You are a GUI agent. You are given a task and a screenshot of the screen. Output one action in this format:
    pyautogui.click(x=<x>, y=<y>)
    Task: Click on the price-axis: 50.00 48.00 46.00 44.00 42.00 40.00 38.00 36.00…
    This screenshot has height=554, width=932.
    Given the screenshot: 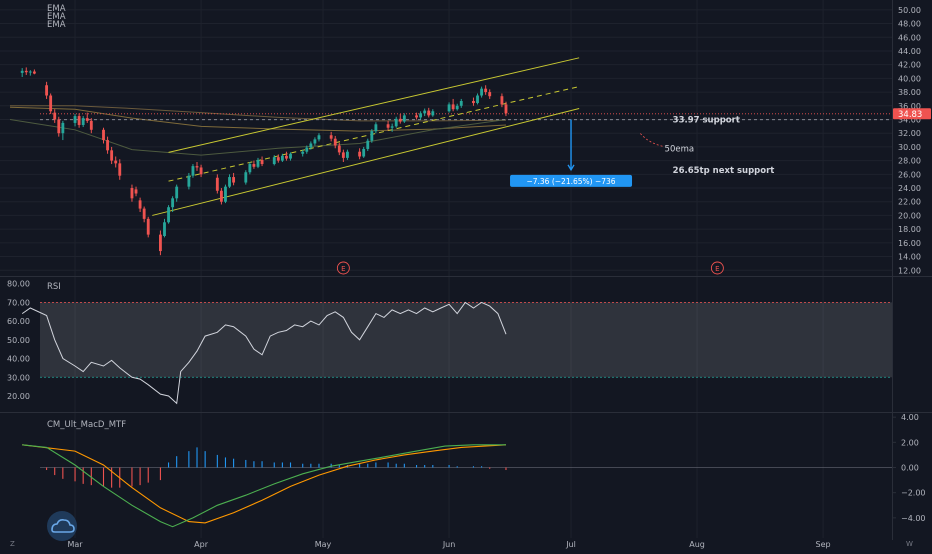 What is the action you would take?
    pyautogui.click(x=909, y=140)
    